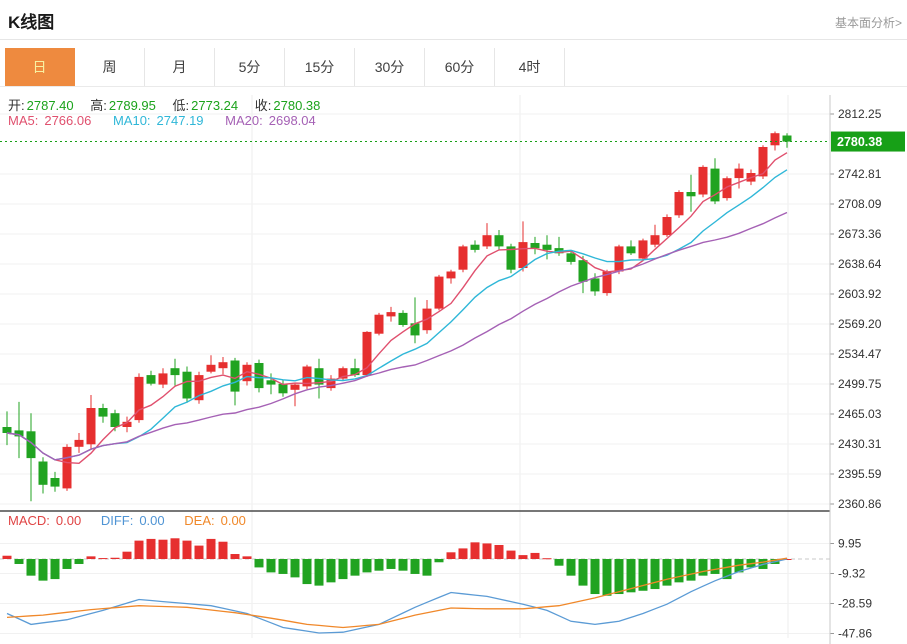  Describe the element at coordinates (292, 120) in the screenshot. I see `ma20-value: 2698.04` at that location.